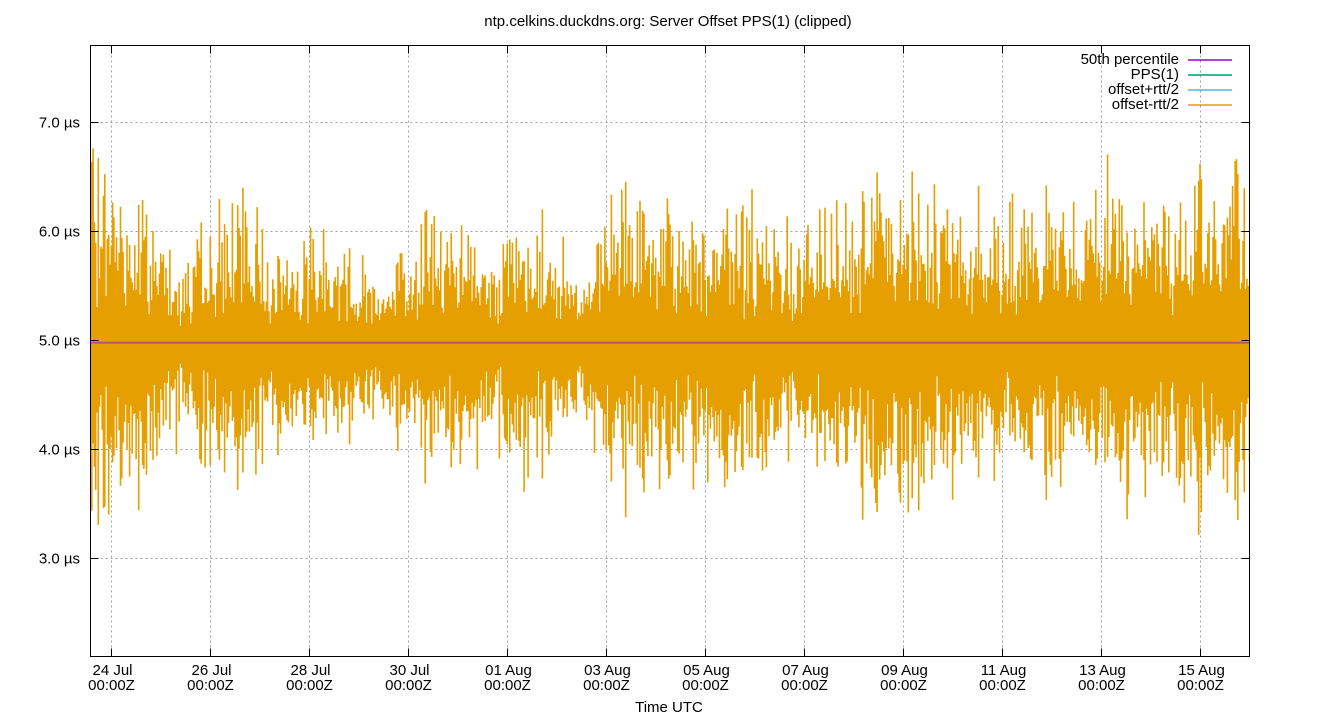 The image size is (1340, 720). What do you see at coordinates (1145, 104) in the screenshot?
I see `legend-label: offset-rtt/2` at bounding box center [1145, 104].